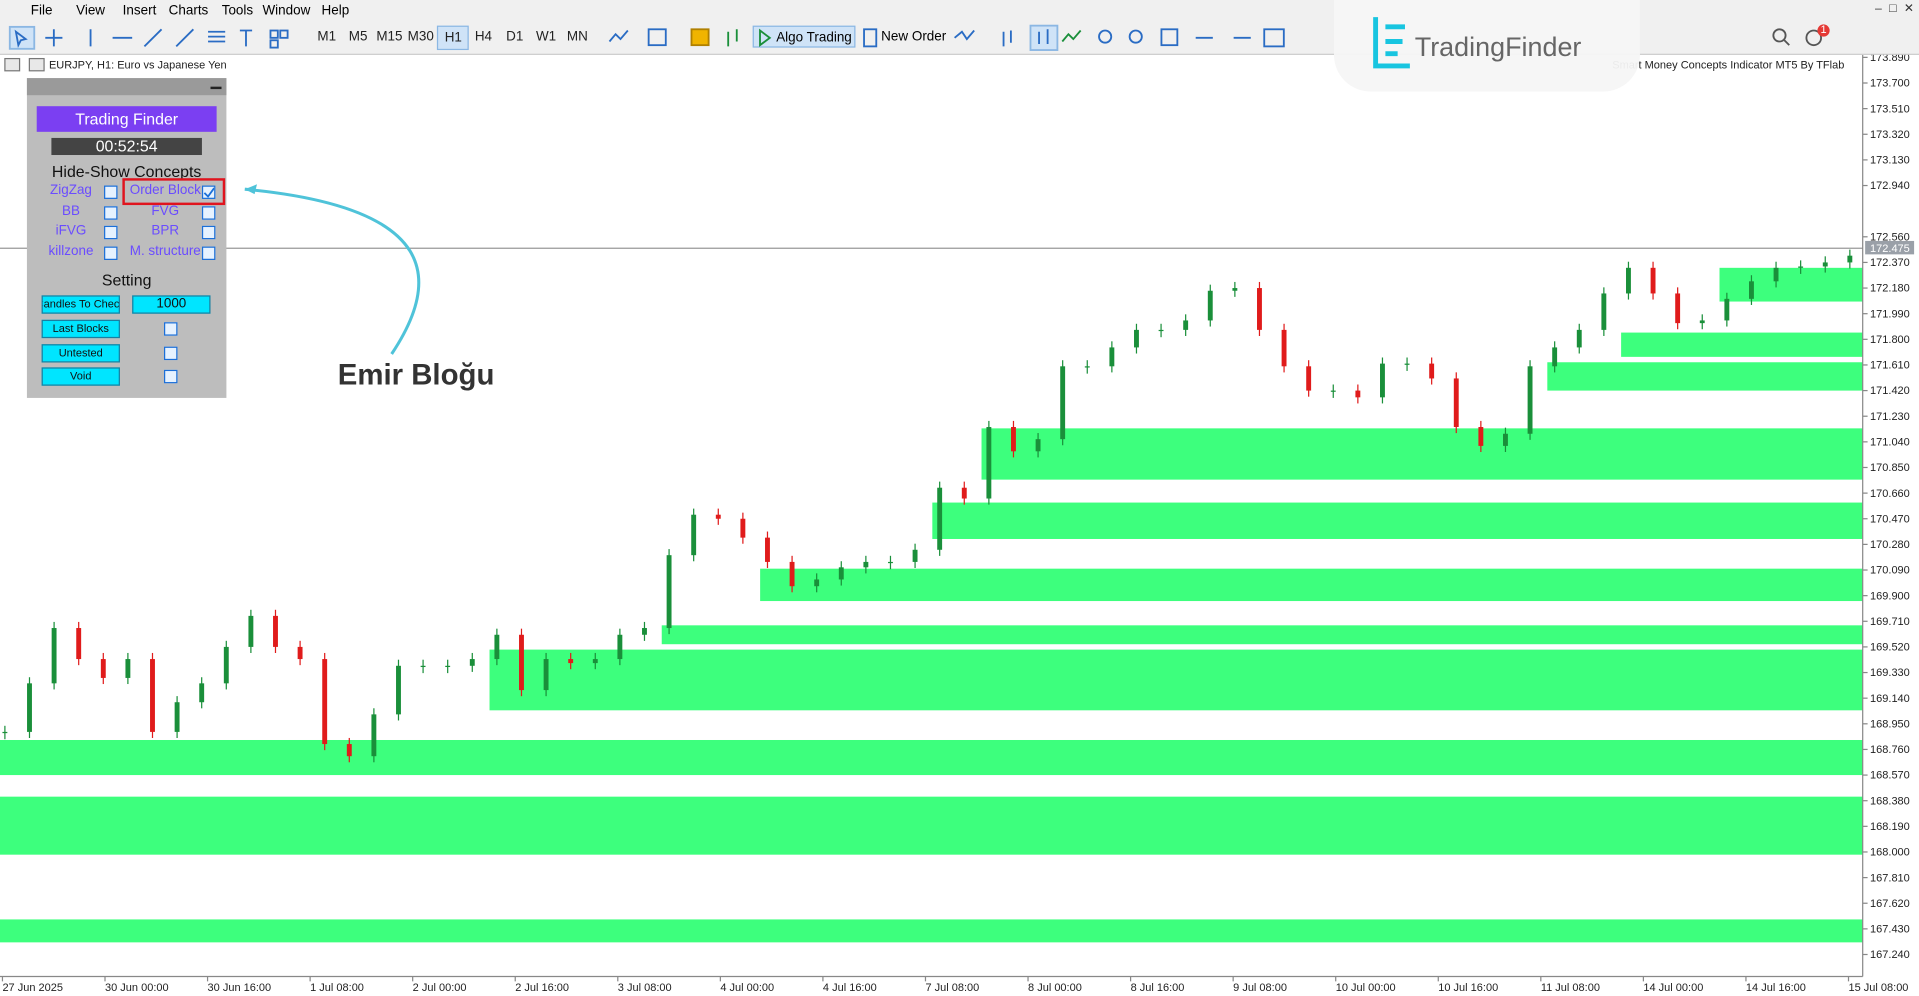 The width and height of the screenshot is (1919, 996). What do you see at coordinates (453, 38) in the screenshot?
I see `timeframe-button: H1` at bounding box center [453, 38].